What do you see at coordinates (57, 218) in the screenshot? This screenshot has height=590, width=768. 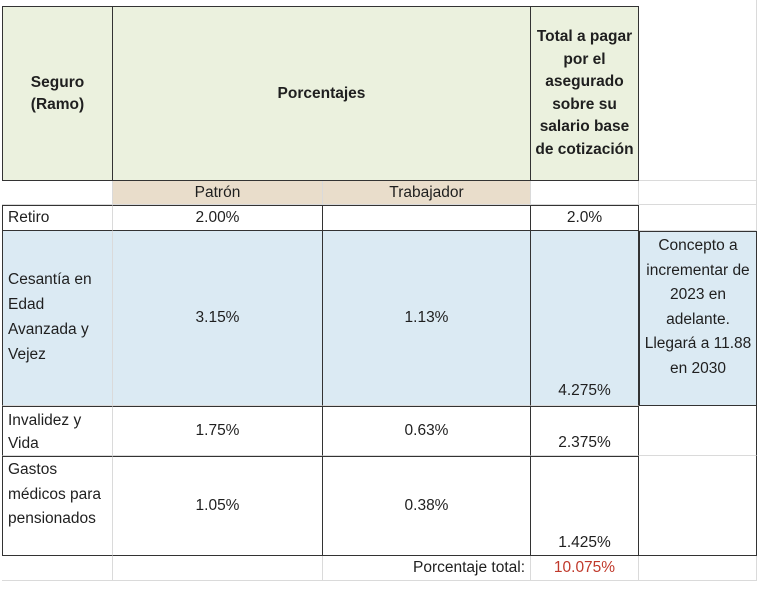 I see `row-retiro-seguro: Retiro` at bounding box center [57, 218].